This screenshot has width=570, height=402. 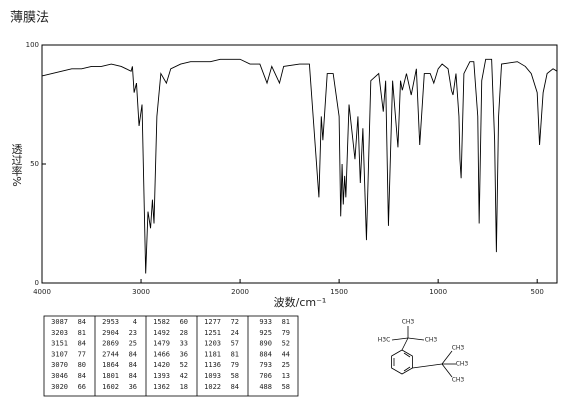 I want to click on chart-title: 薄膜法, so click(x=29, y=18).